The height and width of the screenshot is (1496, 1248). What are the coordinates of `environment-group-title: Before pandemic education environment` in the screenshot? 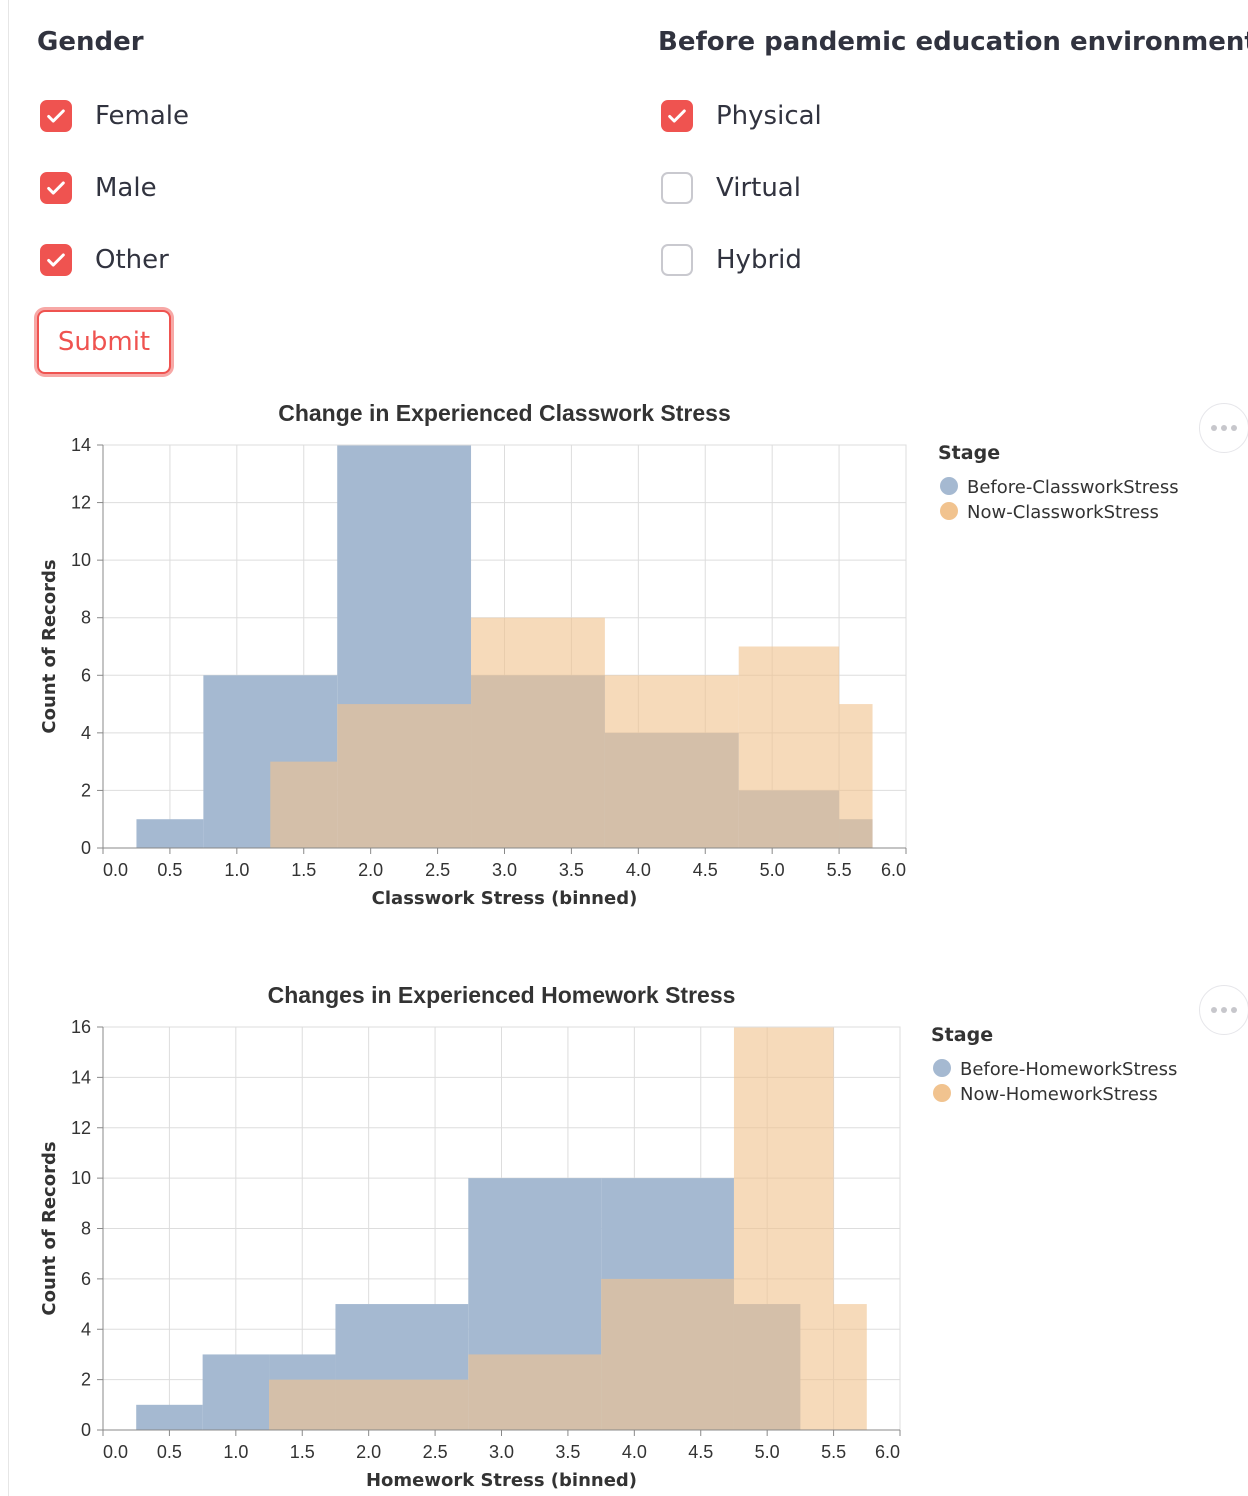 It's located at (953, 42).